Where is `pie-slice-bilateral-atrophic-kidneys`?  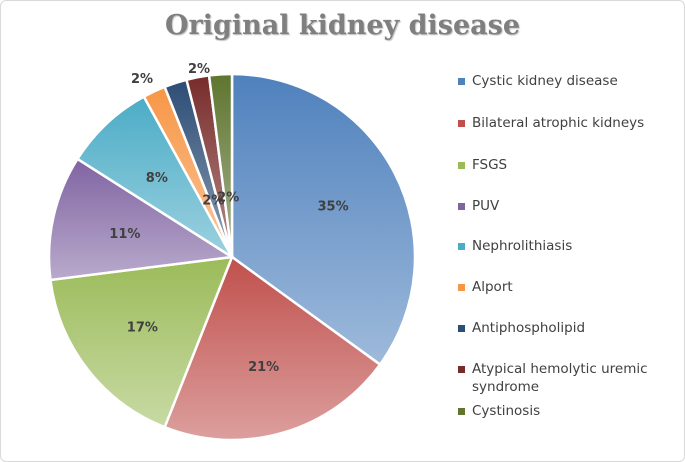
pie-slice-bilateral-atrophic-kidneys is located at coordinates (272, 348).